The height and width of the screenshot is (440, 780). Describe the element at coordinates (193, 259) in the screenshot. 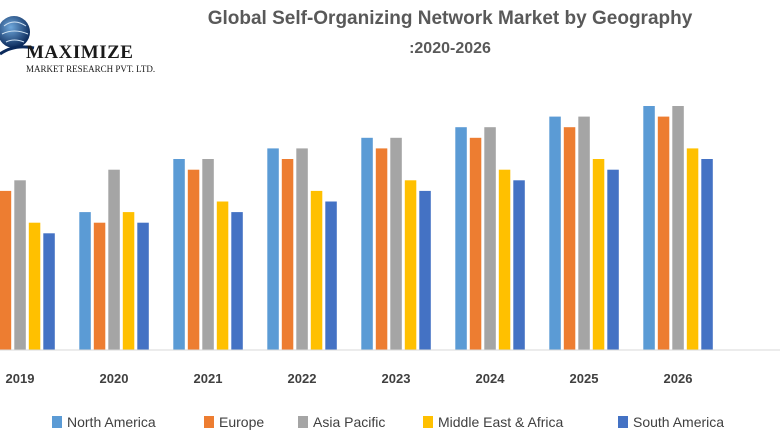

I see `bar-europe-2021` at that location.